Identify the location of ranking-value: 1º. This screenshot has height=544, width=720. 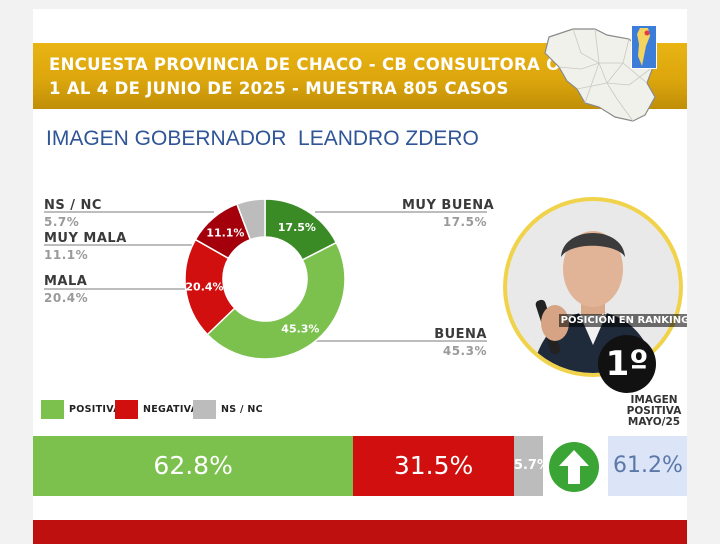
(627, 364).